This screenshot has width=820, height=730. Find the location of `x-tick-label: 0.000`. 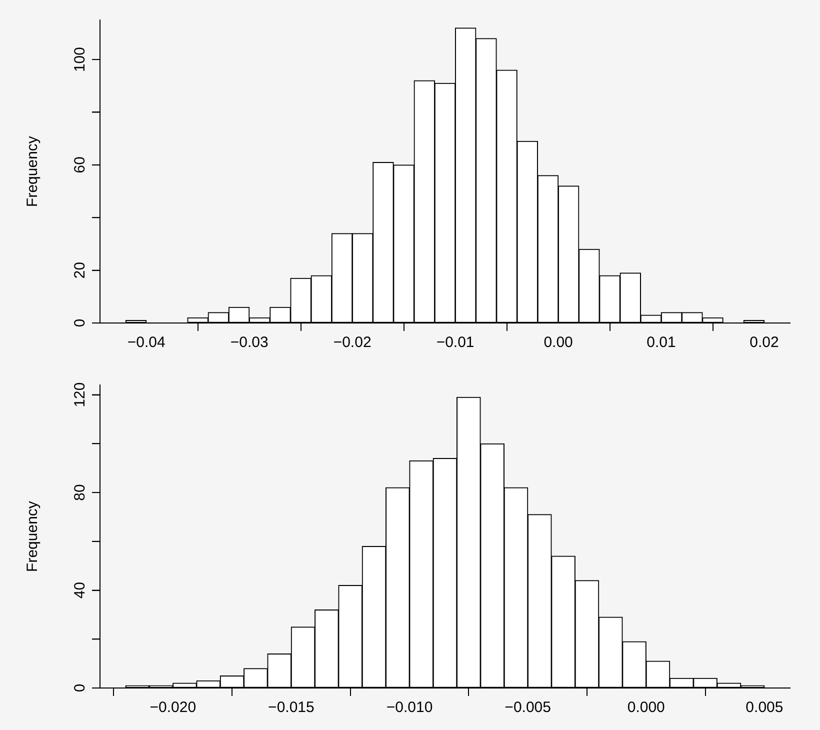

x-tick-label: 0.000 is located at coordinates (646, 707).